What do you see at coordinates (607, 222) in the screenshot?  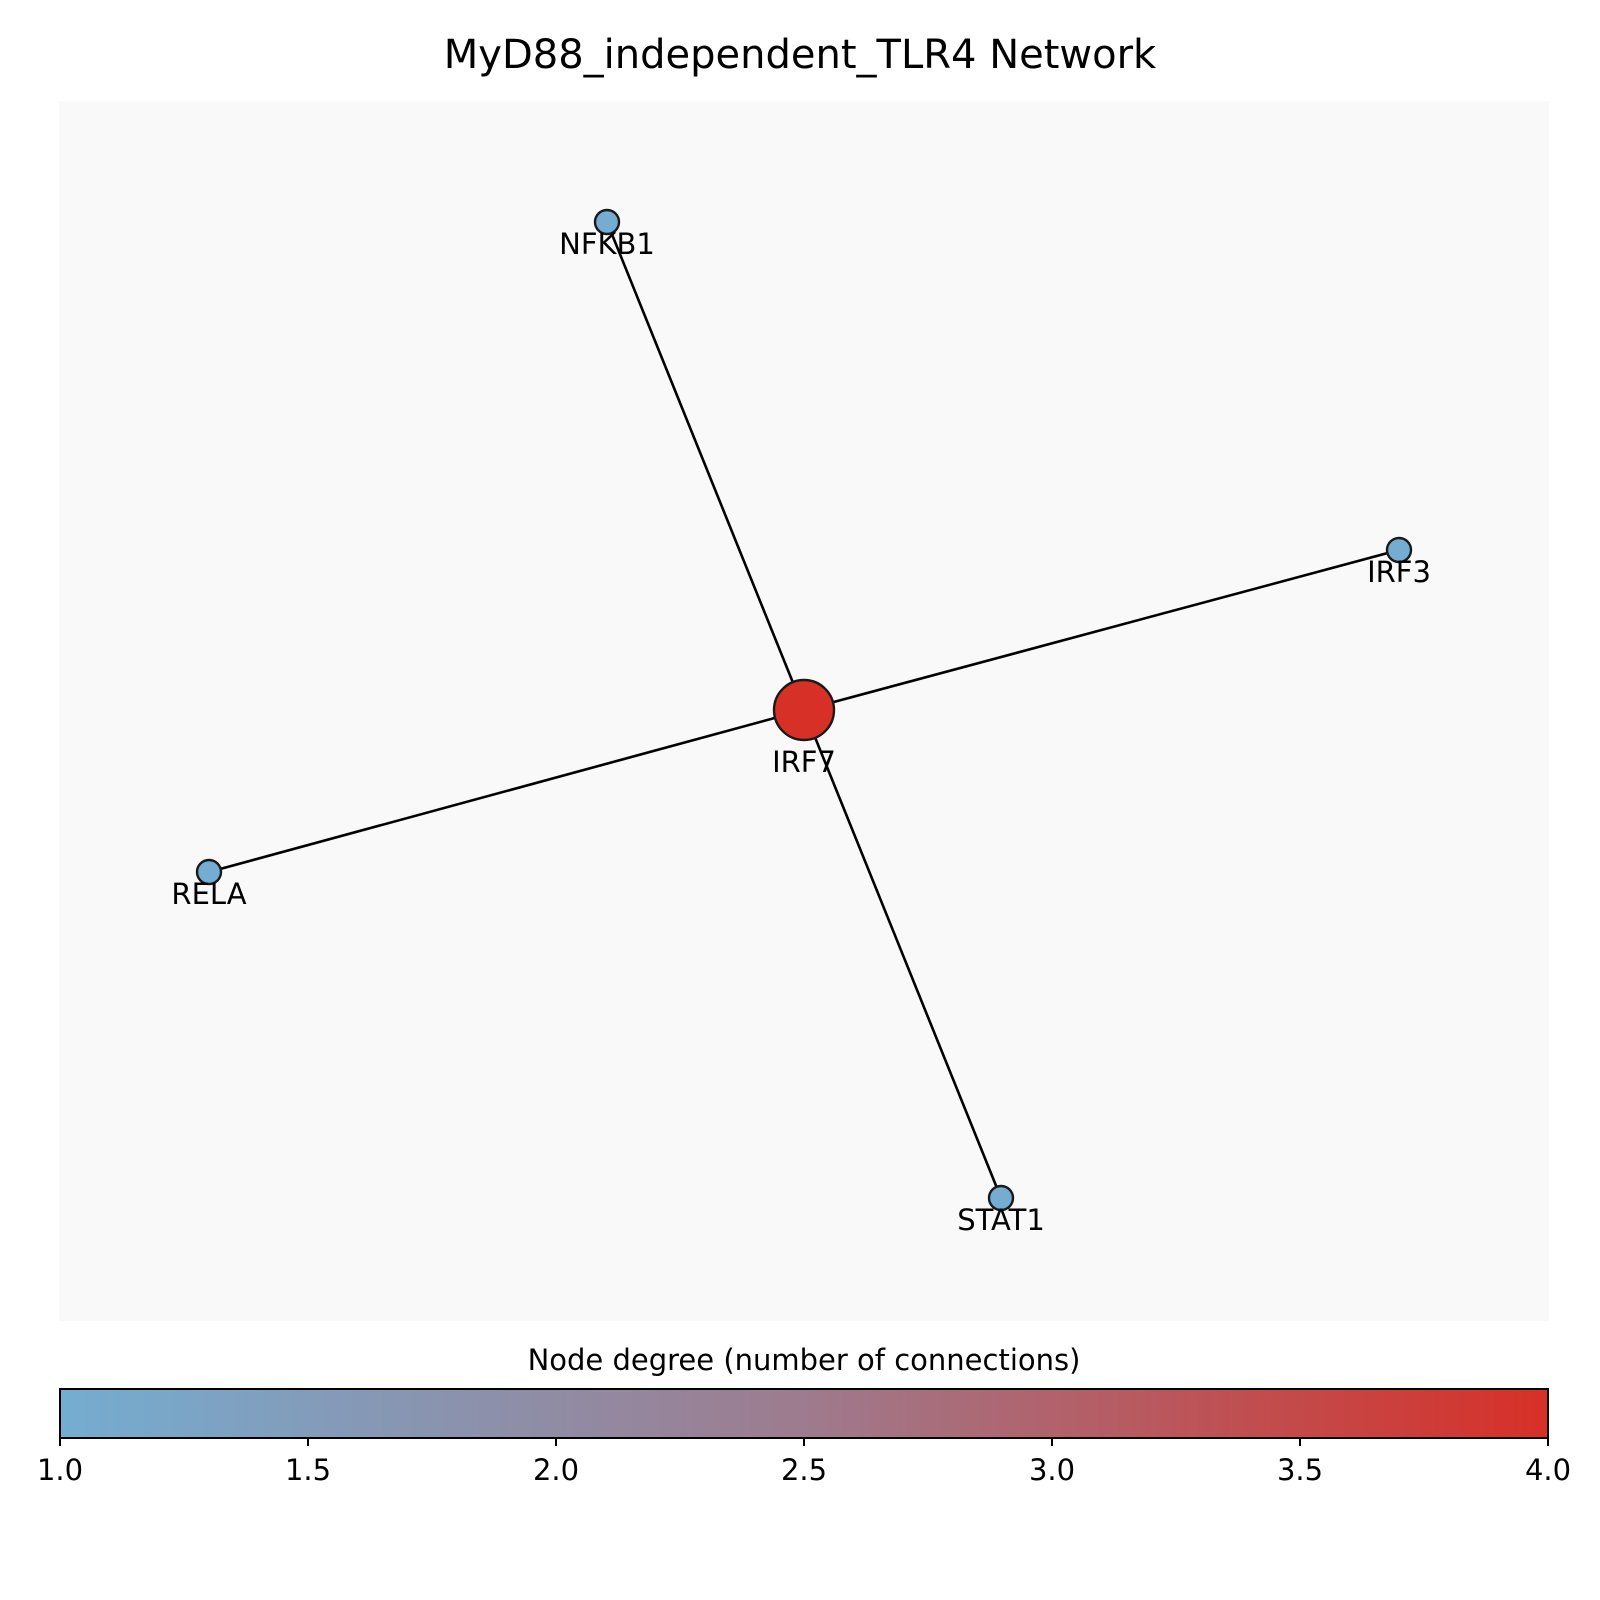 I see `node-nfkb1` at bounding box center [607, 222].